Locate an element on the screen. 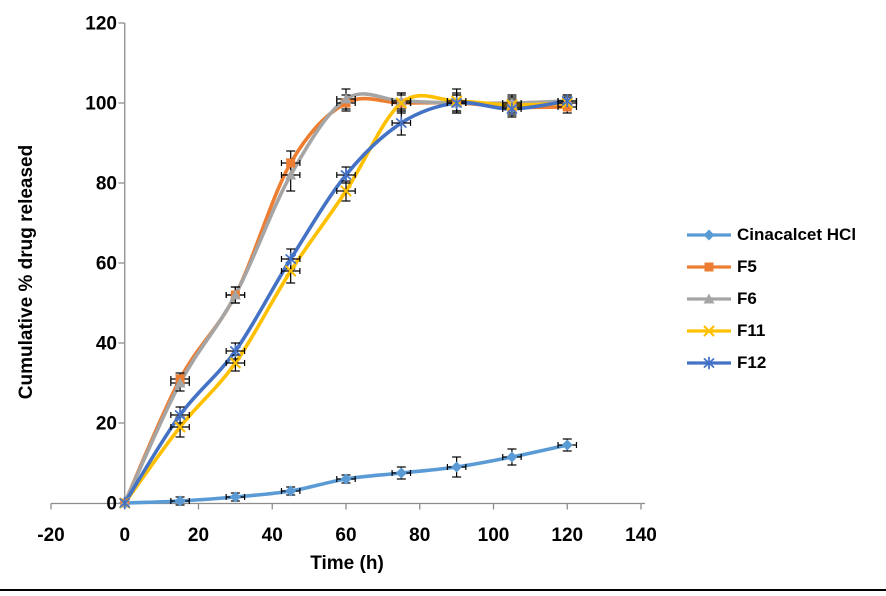 This screenshot has width=886, height=596. legend-item-f6: F6 is located at coordinates (771, 299).